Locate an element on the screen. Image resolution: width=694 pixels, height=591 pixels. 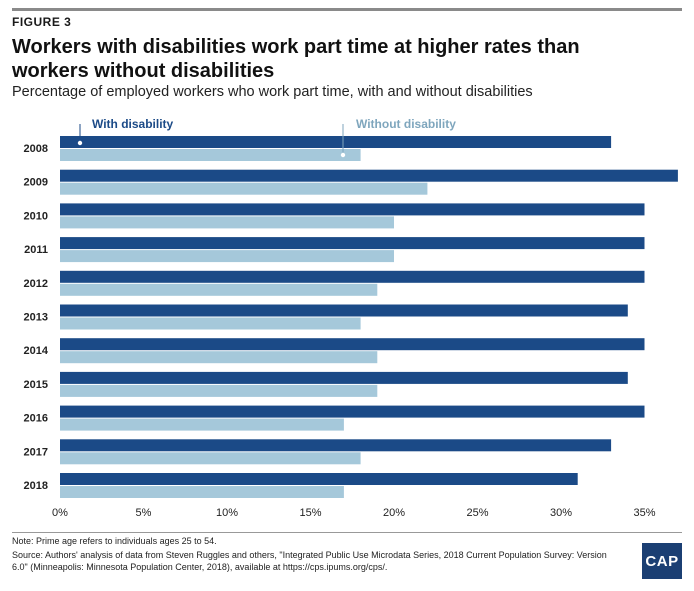
bar-without-disability-2011 is located at coordinates (227, 256).